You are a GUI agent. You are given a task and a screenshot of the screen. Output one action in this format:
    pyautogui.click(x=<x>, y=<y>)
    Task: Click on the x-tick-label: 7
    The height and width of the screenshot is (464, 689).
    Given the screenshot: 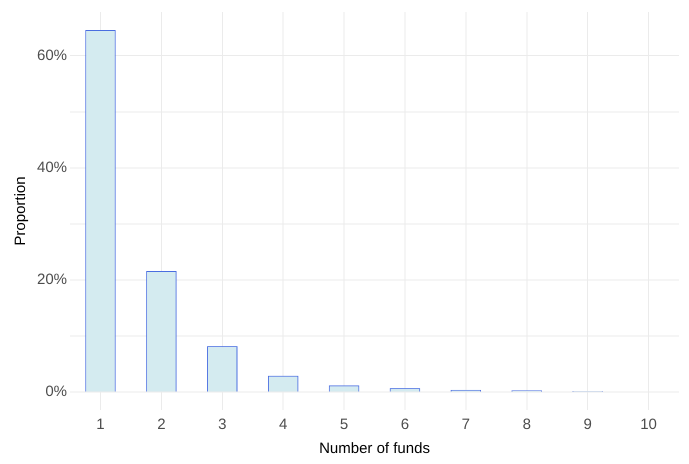 What is the action you would take?
    pyautogui.click(x=466, y=425)
    